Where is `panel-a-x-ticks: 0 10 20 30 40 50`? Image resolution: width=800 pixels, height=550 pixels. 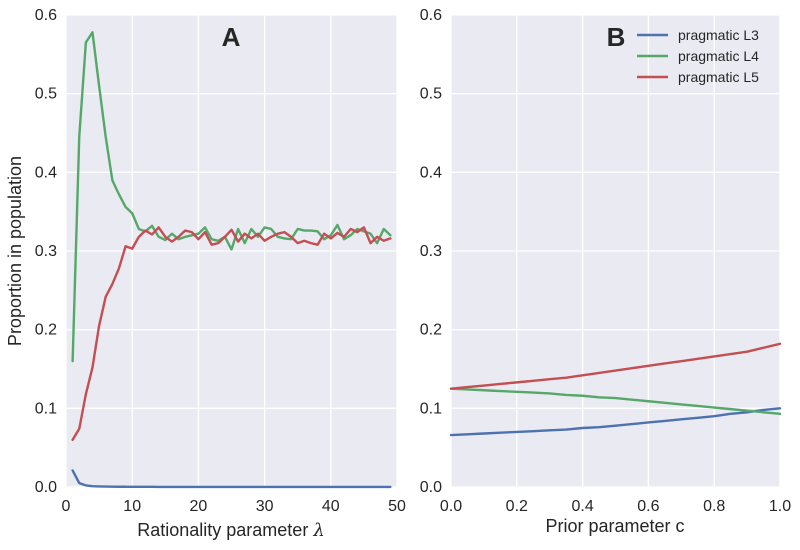
panel-a-x-ticks: 0 10 20 30 40 50 is located at coordinates (234, 506).